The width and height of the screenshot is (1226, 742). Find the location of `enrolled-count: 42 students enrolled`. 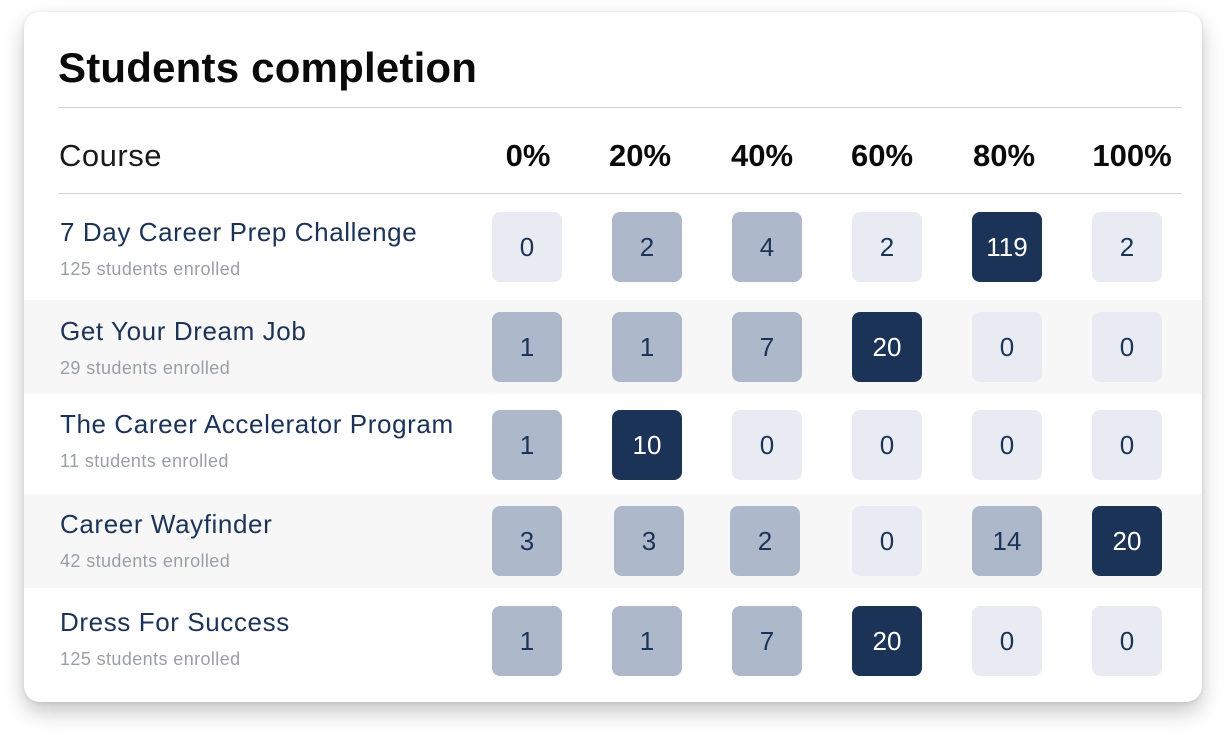

enrolled-count: 42 students enrolled is located at coordinates (145, 561).